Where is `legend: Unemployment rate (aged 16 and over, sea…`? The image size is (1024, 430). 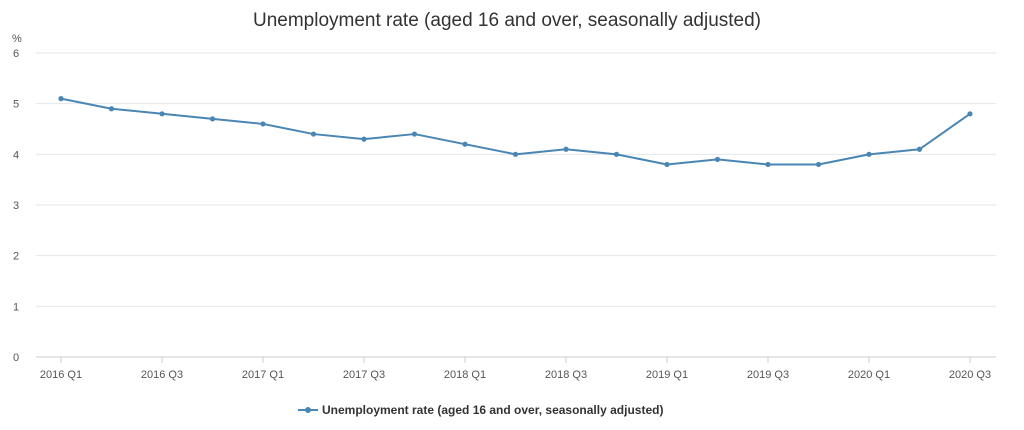
legend: Unemployment rate (aged 16 and over, sea… is located at coordinates (480, 410).